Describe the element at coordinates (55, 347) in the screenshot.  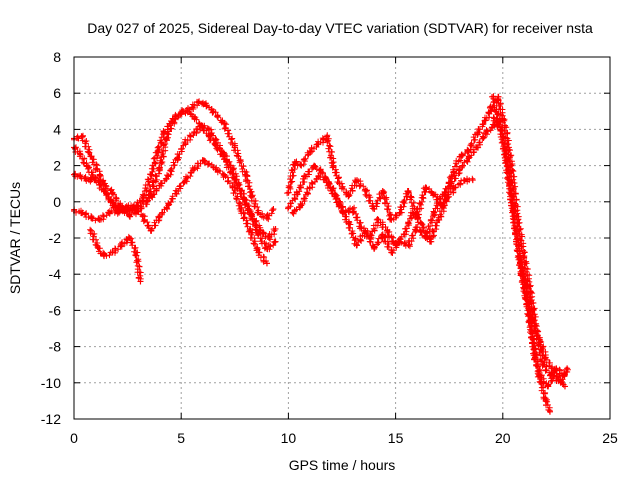
I see `y-tick-label: -8` at that location.